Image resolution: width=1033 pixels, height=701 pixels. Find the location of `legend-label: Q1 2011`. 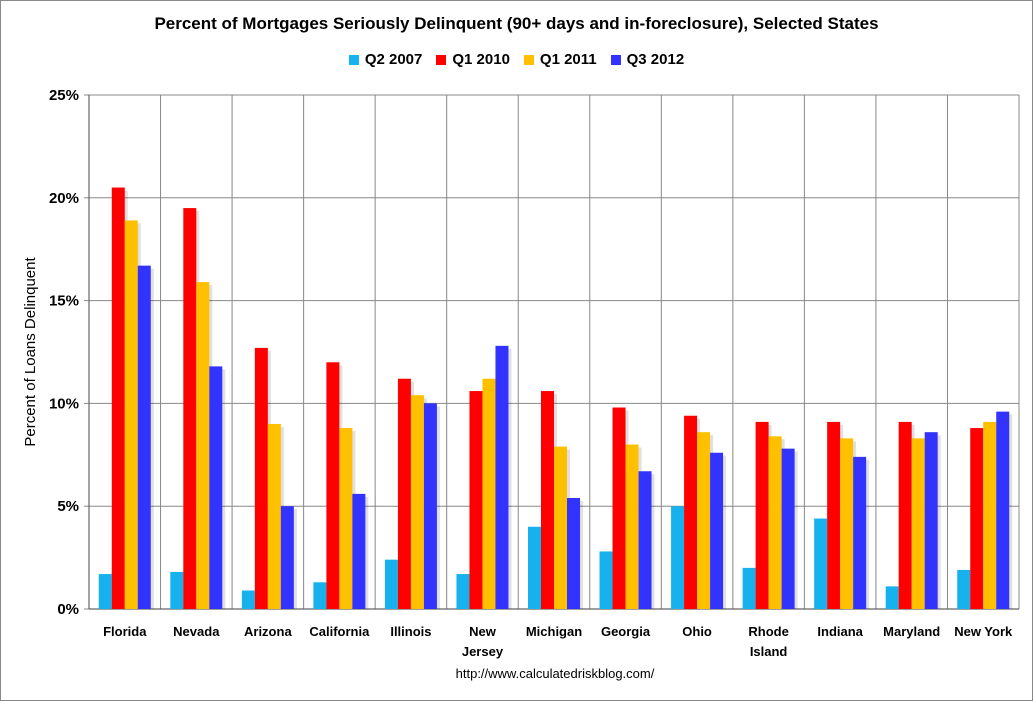

legend-label: Q1 2011 is located at coordinates (568, 59).